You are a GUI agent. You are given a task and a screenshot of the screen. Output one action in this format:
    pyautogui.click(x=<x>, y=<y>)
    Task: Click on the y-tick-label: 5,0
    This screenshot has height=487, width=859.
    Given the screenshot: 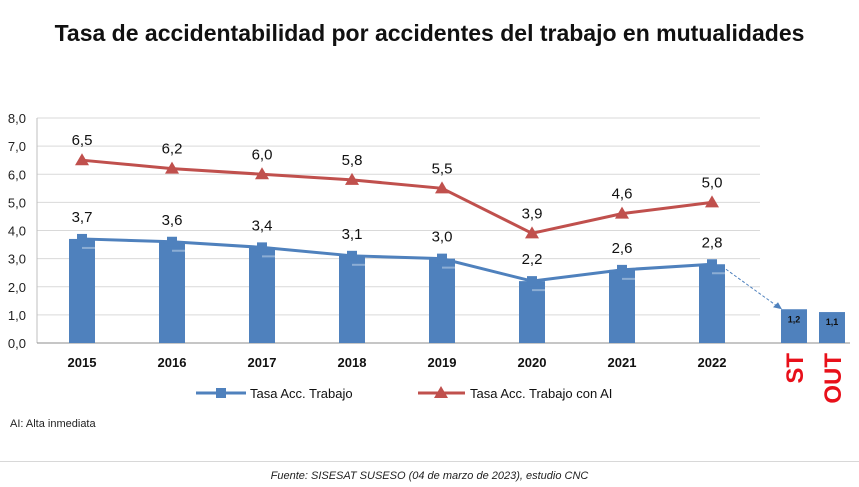 What is the action you would take?
    pyautogui.click(x=17, y=202)
    